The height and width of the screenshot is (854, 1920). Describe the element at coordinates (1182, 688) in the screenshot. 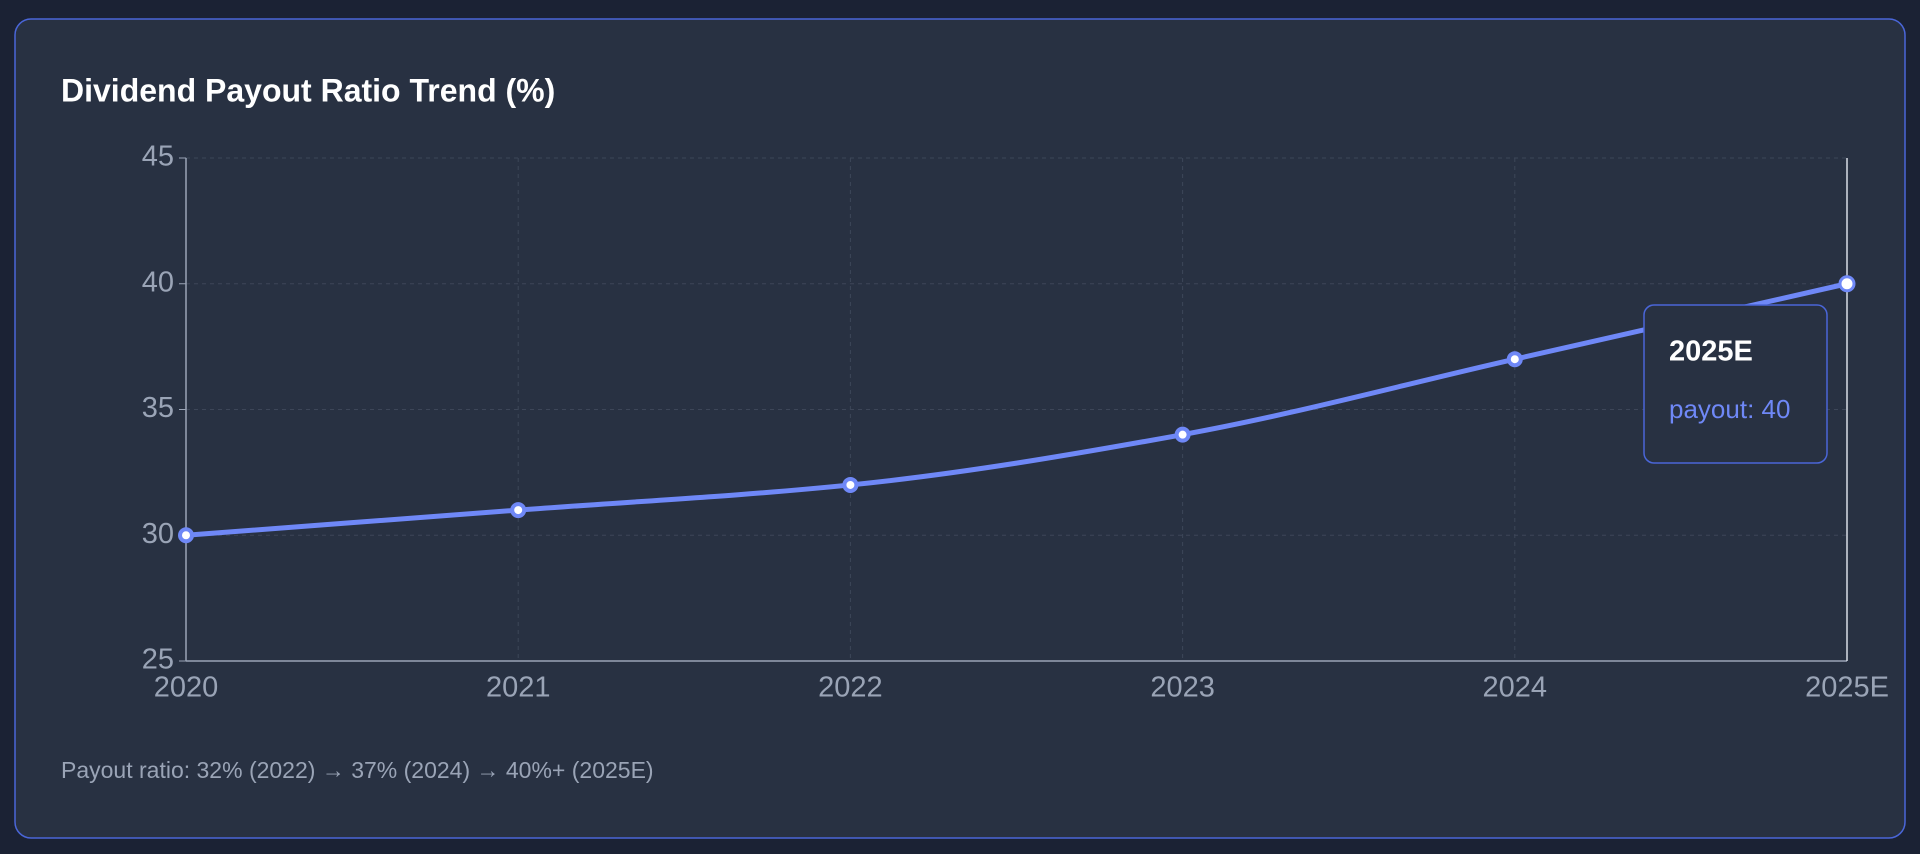

I see `x-tick-label: 2023` at that location.